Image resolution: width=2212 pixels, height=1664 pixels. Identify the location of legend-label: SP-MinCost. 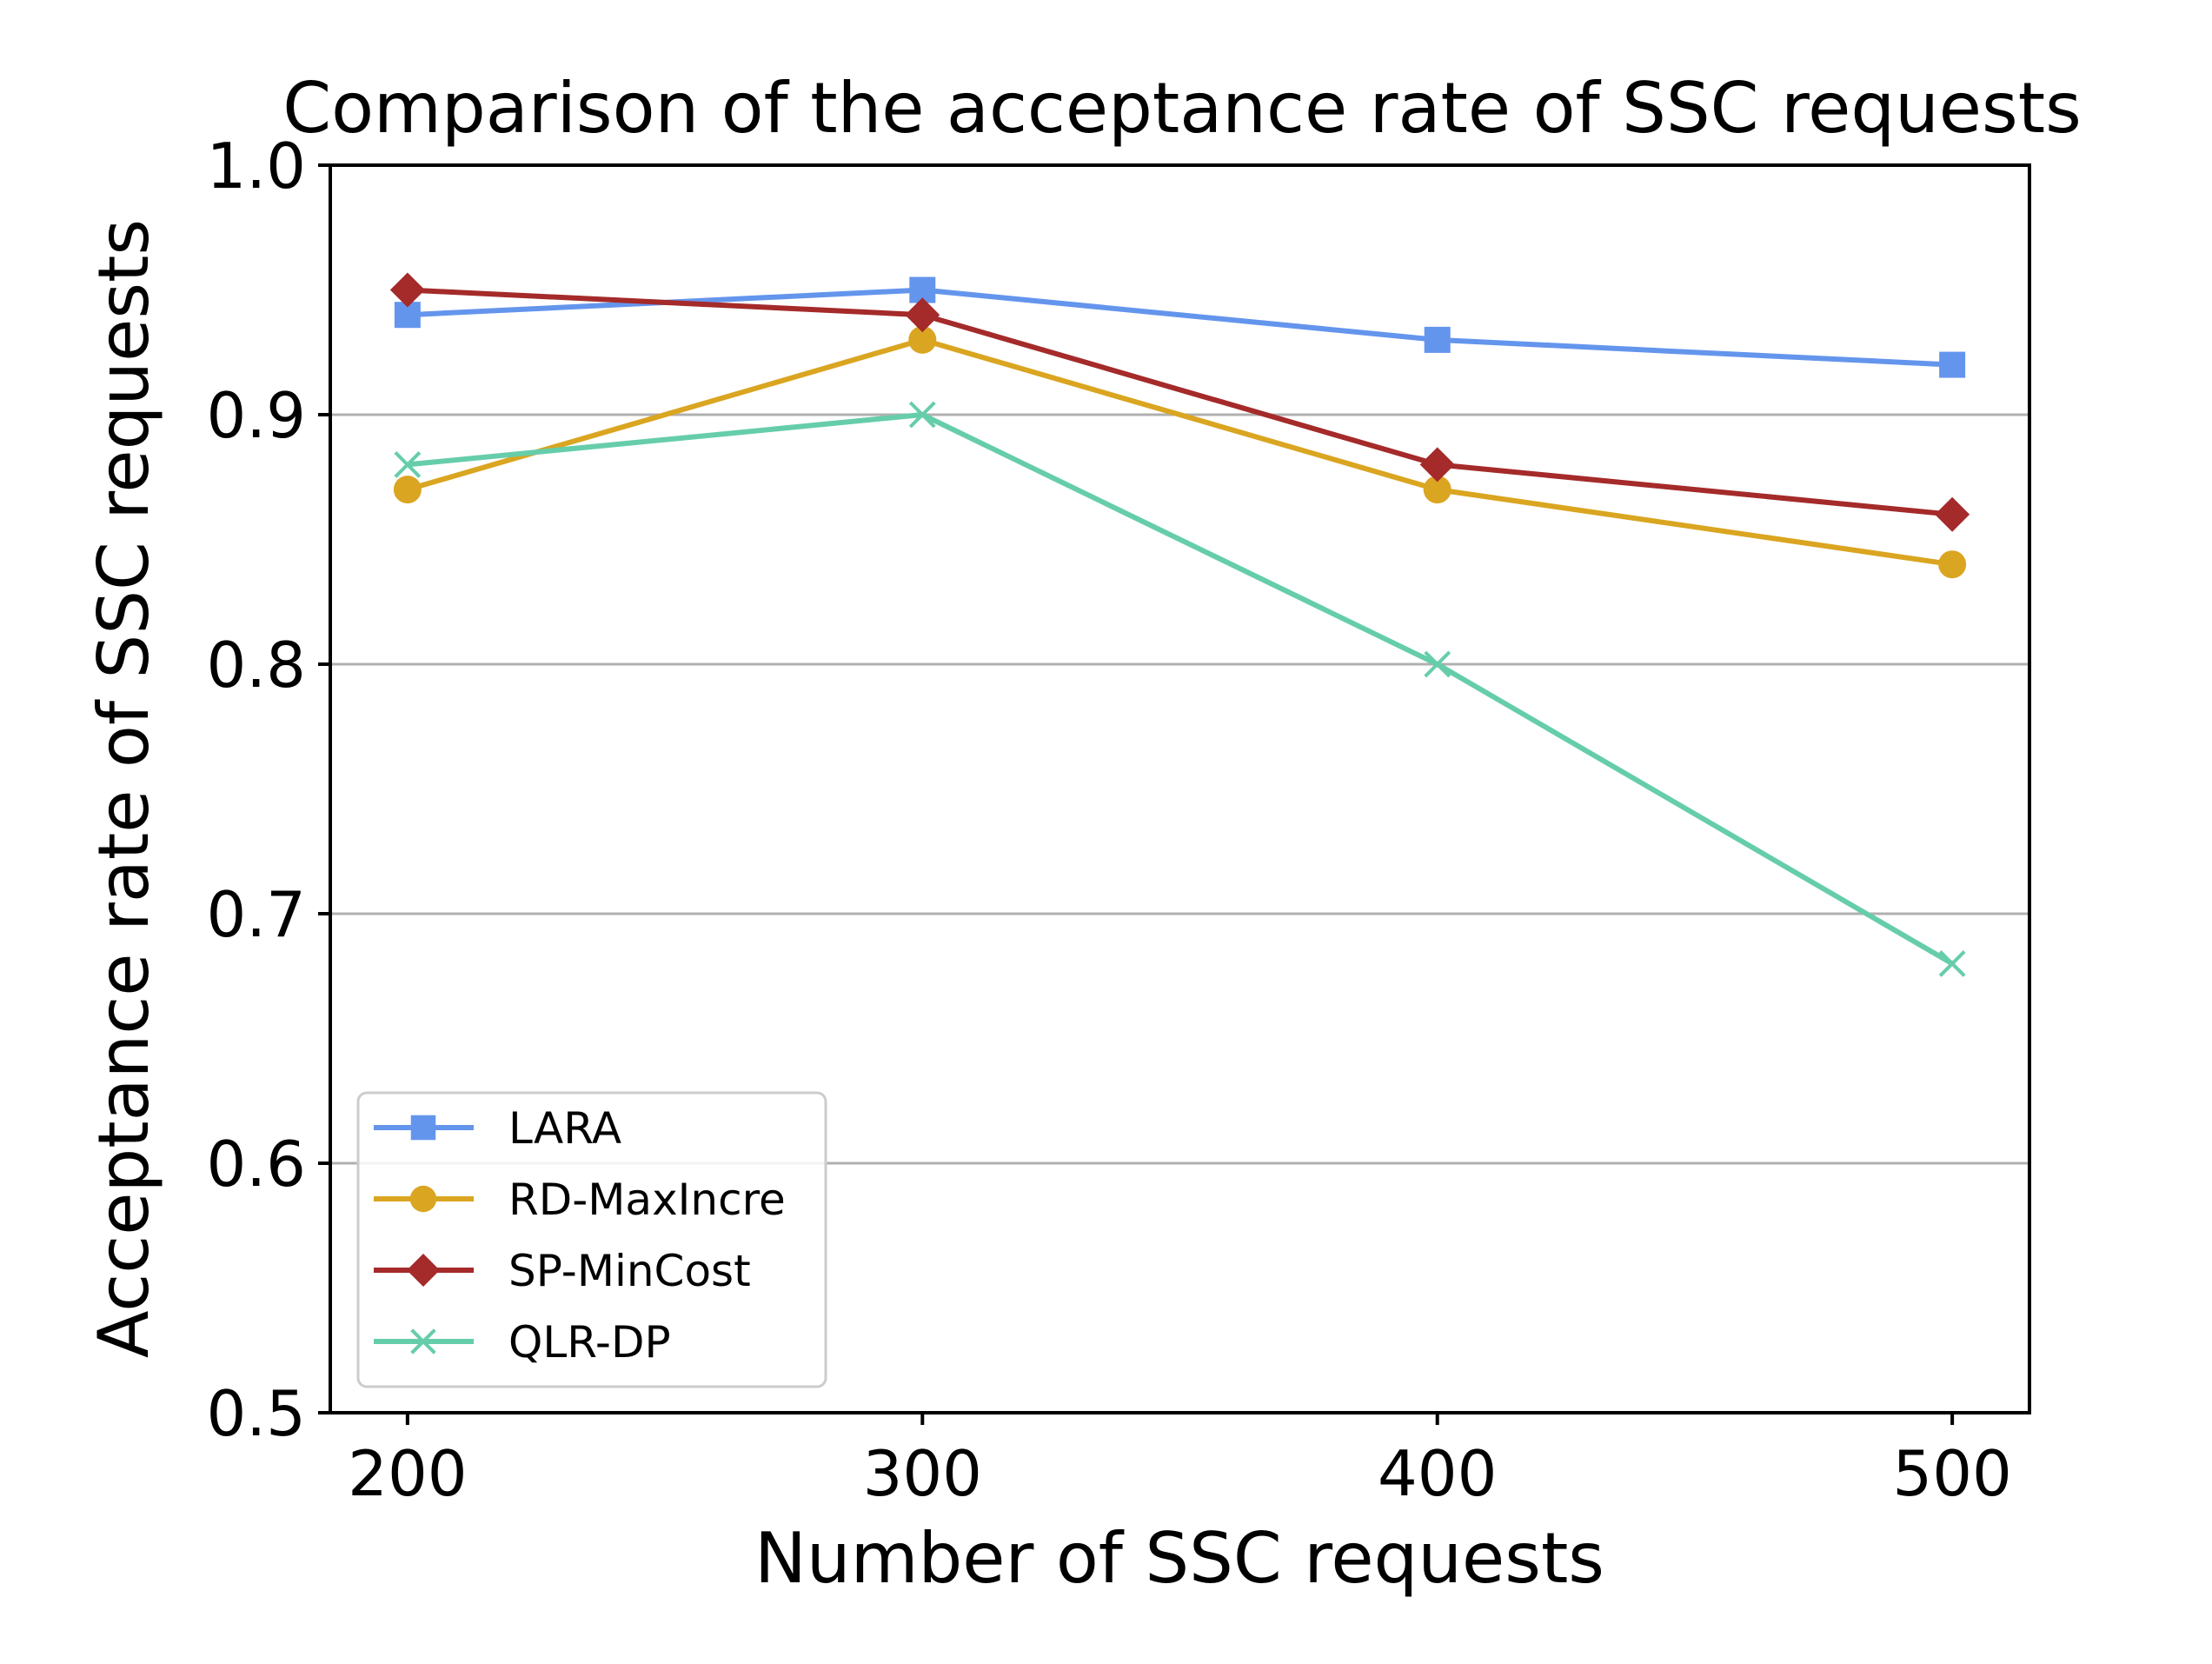
(629, 1271).